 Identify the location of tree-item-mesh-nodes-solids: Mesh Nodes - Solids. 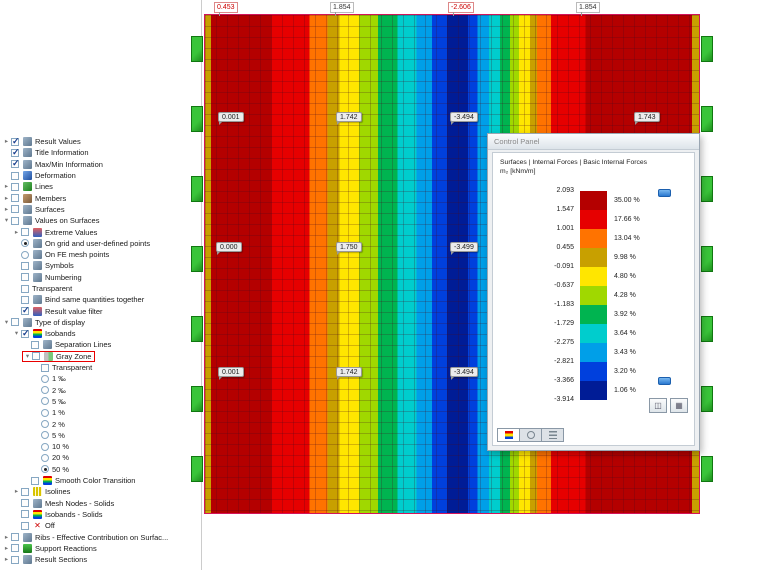
(100, 503).